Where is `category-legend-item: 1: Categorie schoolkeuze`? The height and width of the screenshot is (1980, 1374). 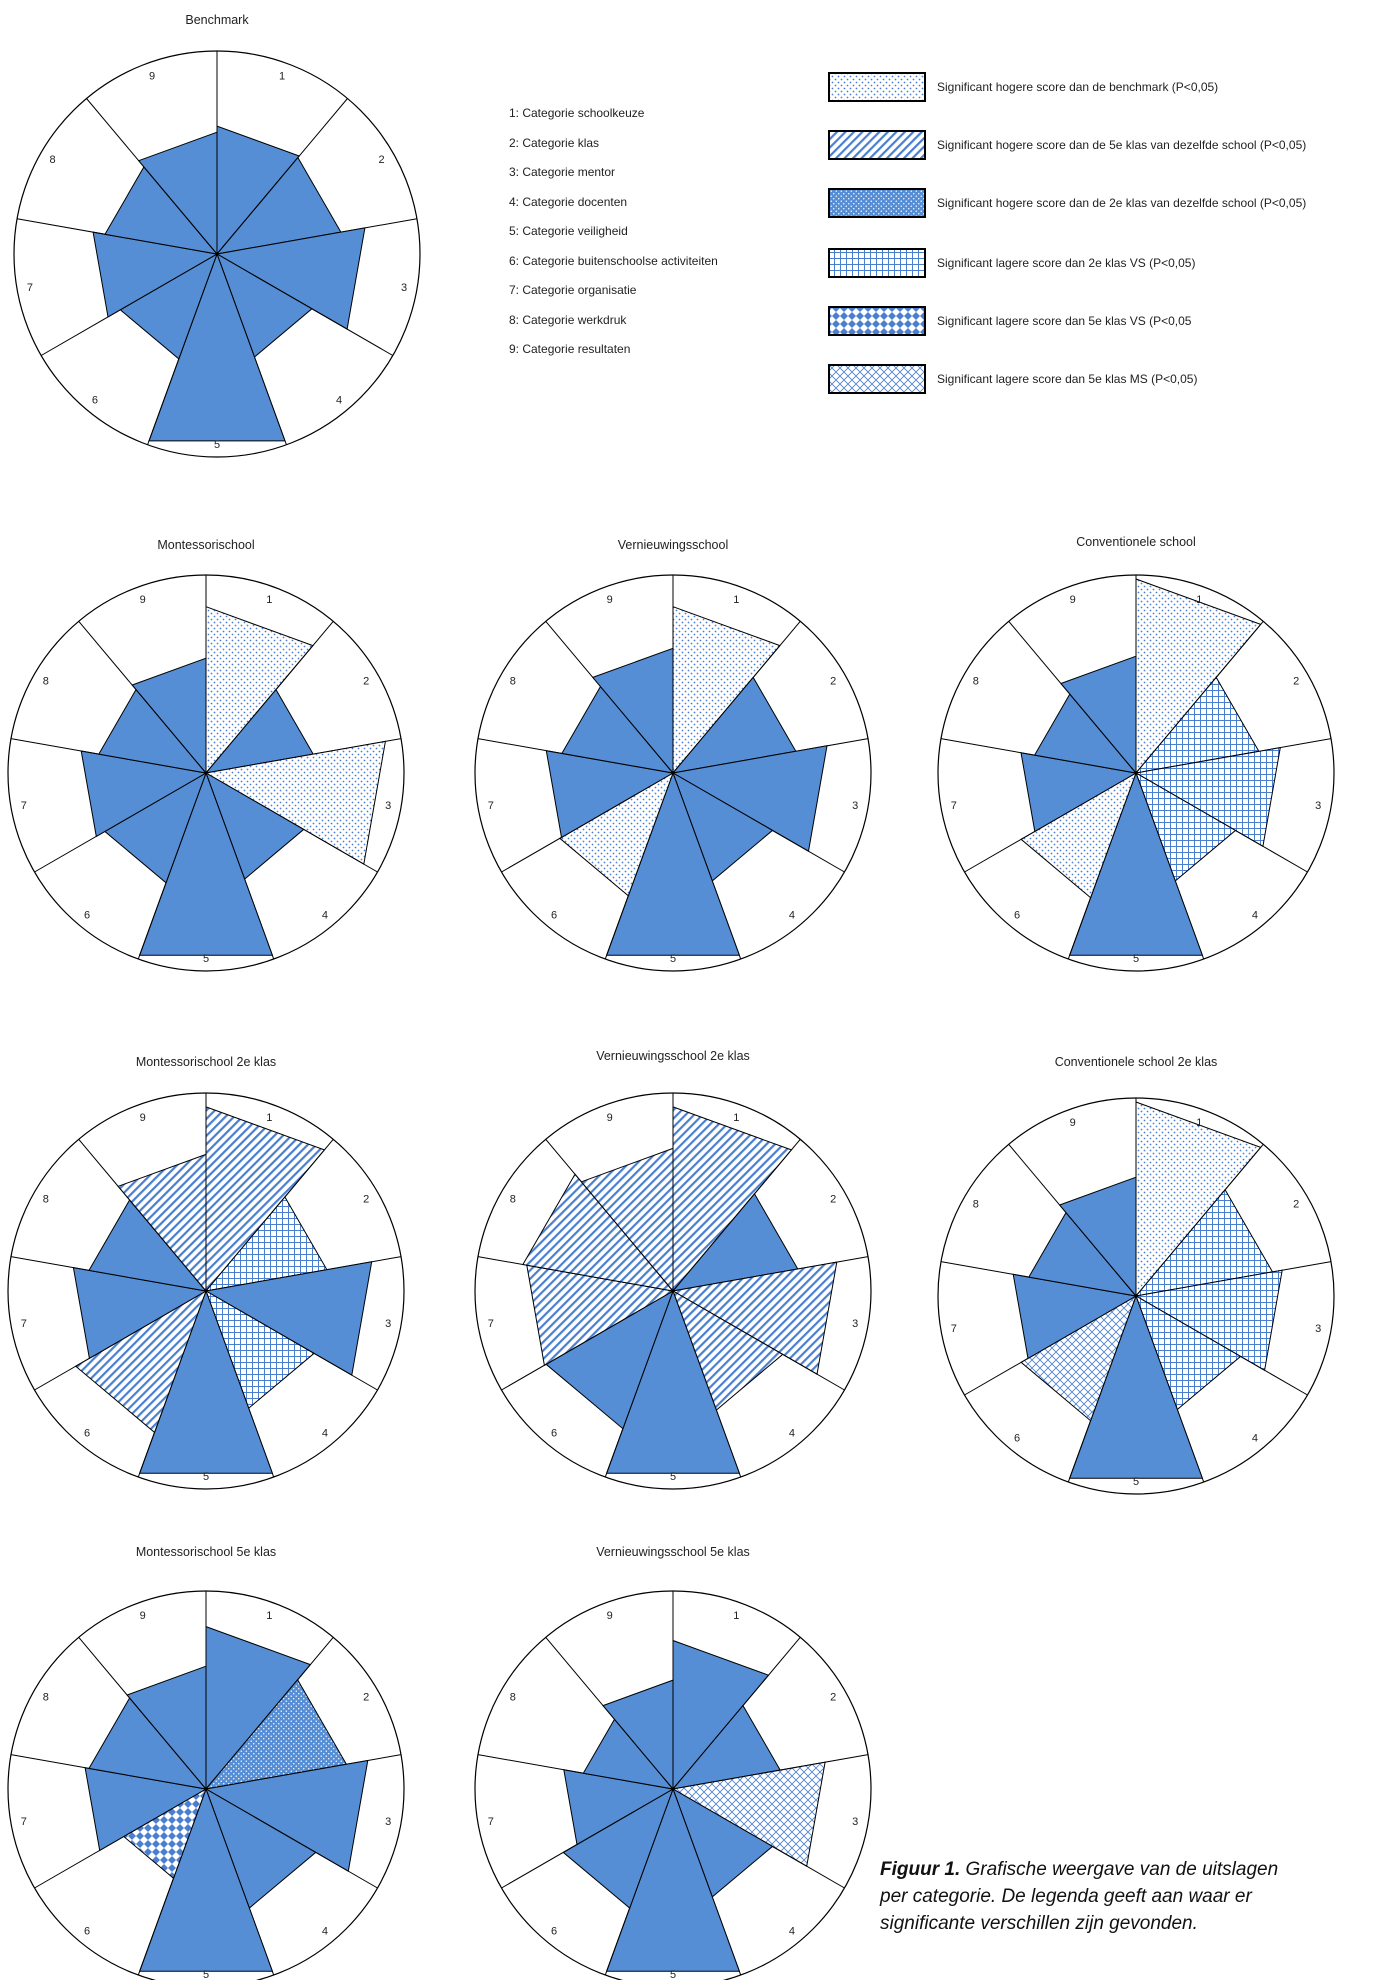
category-legend-item: 1: Categorie schoolkeuze is located at coordinates (577, 113).